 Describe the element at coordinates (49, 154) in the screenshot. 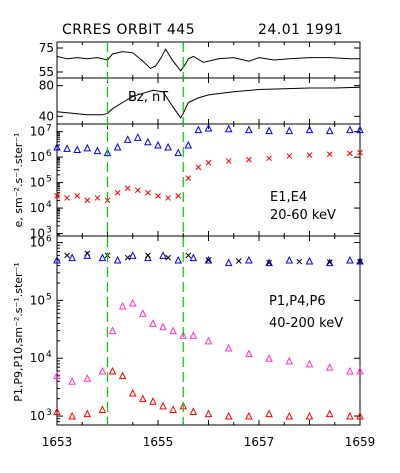

I see `panel-3-ytick-exp-3: 6` at that location.